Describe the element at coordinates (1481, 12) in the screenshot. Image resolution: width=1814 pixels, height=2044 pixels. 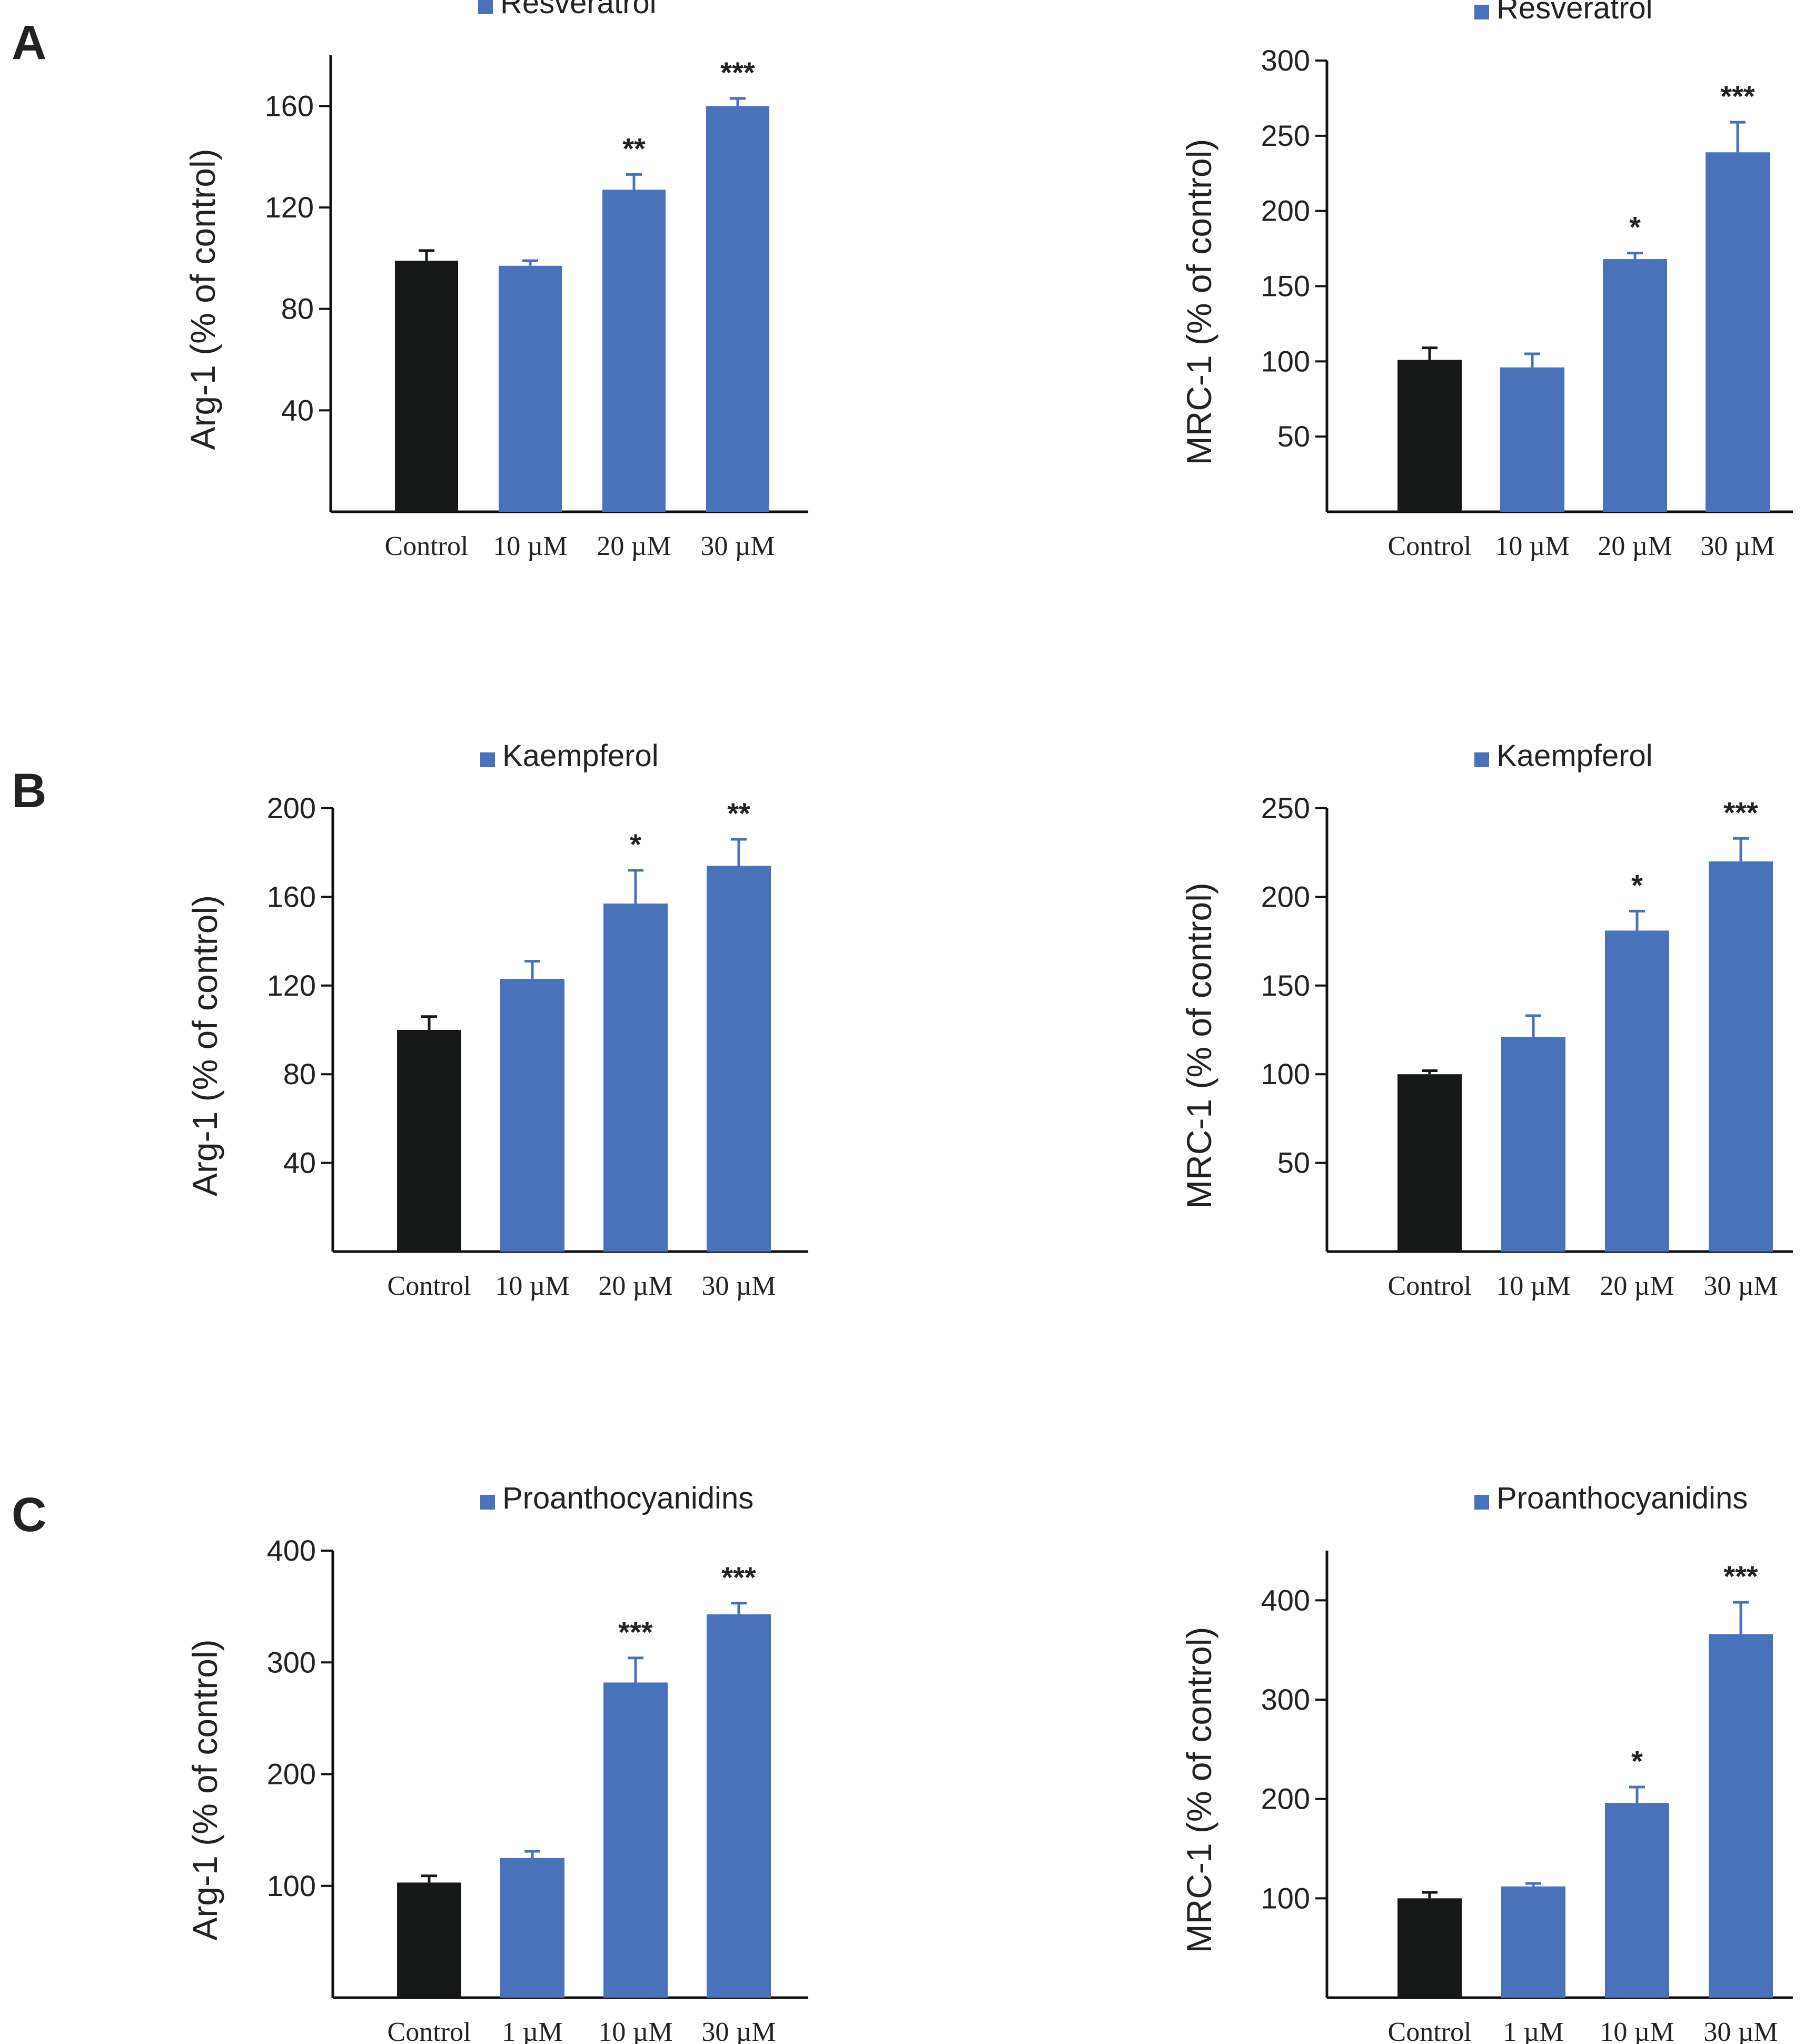
I see `chart-2-legend-swatch` at that location.